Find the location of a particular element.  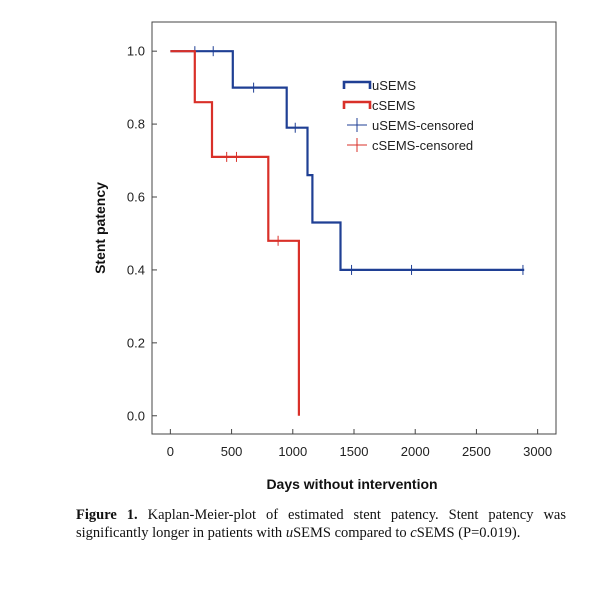

x-tick-label: 2500 is located at coordinates (476, 451).